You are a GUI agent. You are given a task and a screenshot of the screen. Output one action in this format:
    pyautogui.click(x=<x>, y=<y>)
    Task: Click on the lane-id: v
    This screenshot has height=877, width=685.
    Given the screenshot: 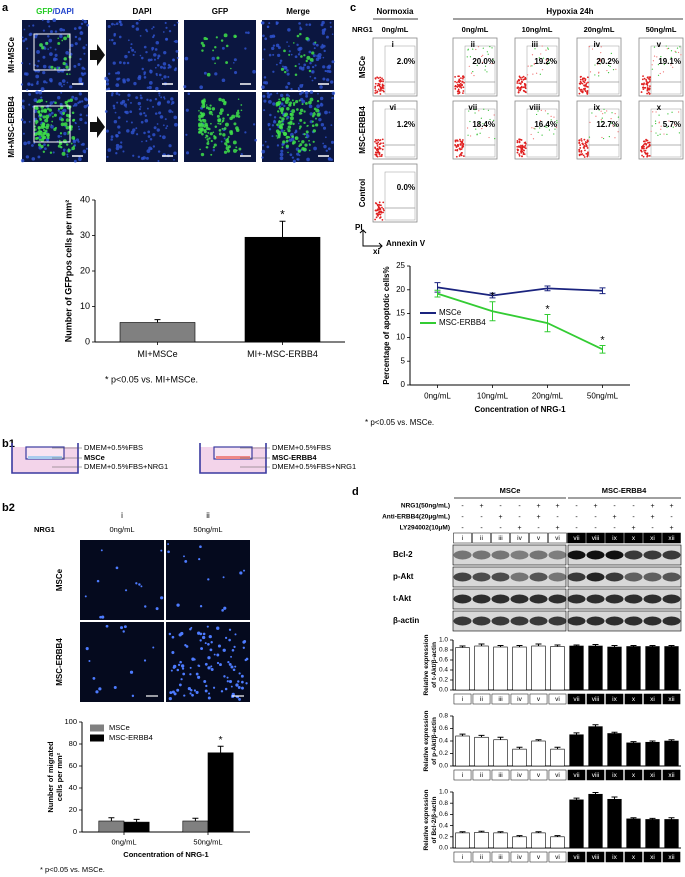 What is the action you would take?
    pyautogui.click(x=539, y=538)
    